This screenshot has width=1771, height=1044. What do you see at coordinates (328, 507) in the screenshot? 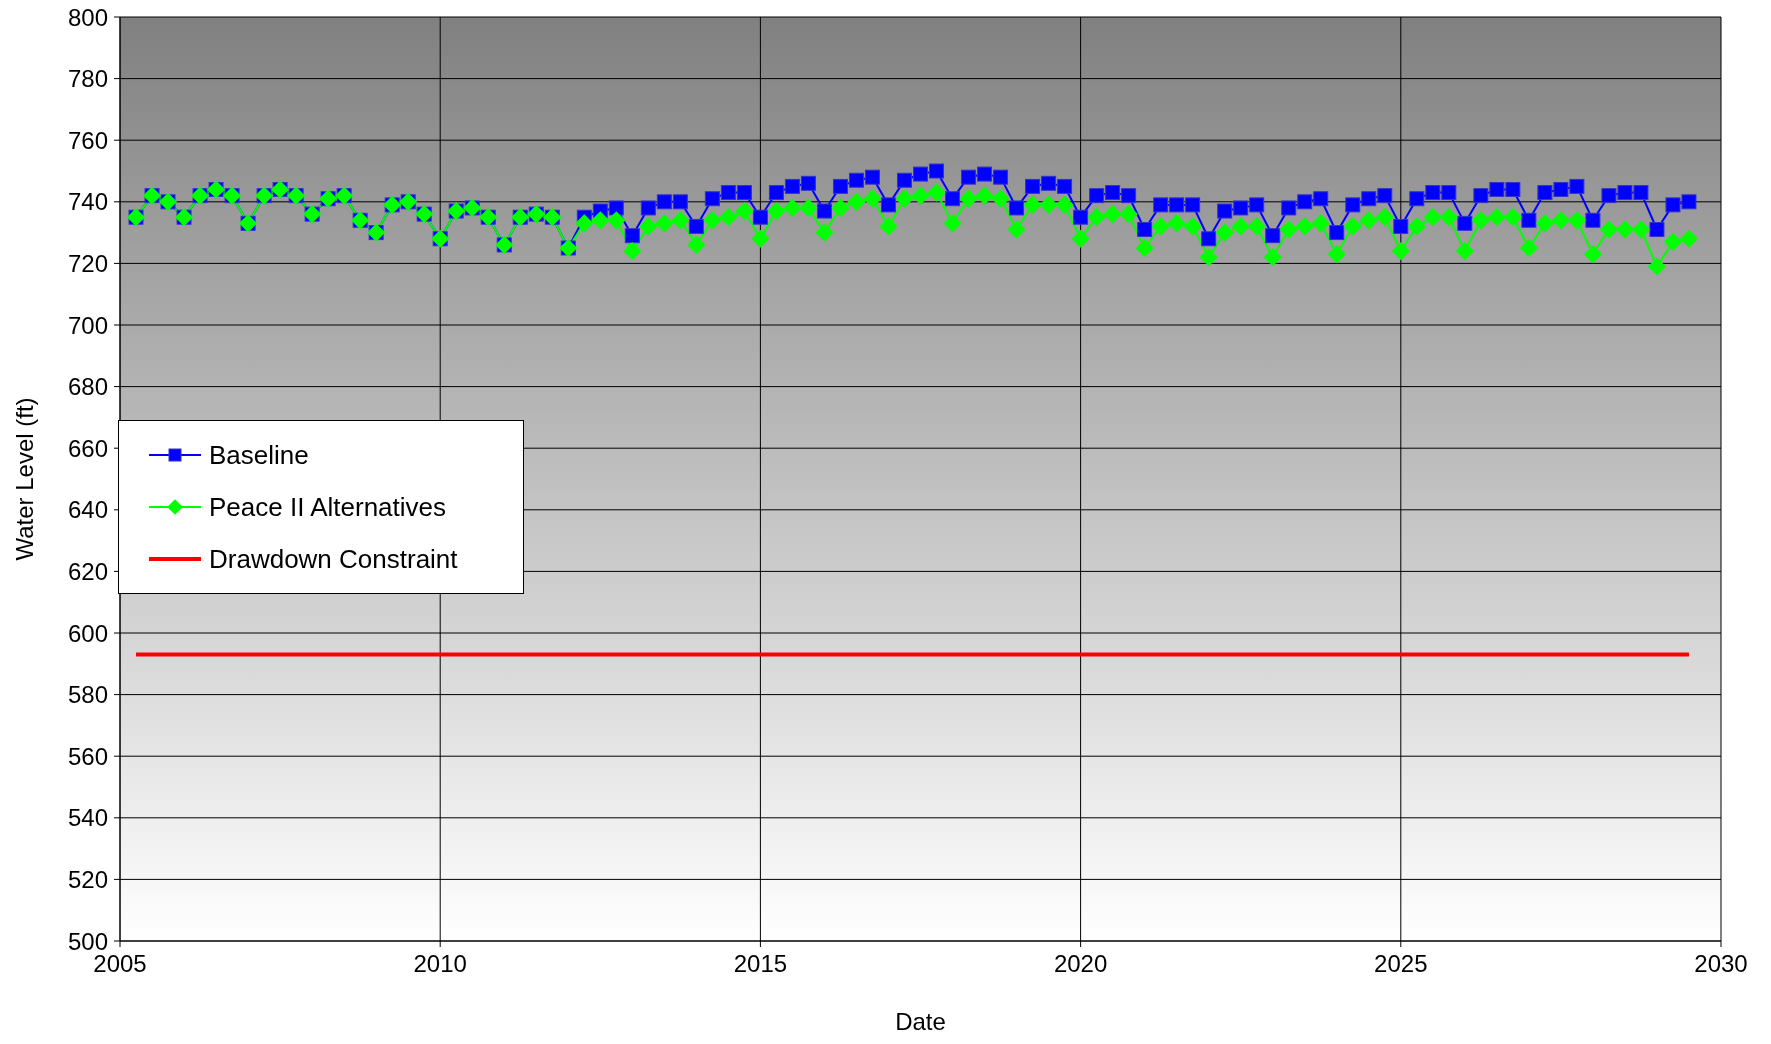
I see `legend-label: Peace II Alternatives` at bounding box center [328, 507].